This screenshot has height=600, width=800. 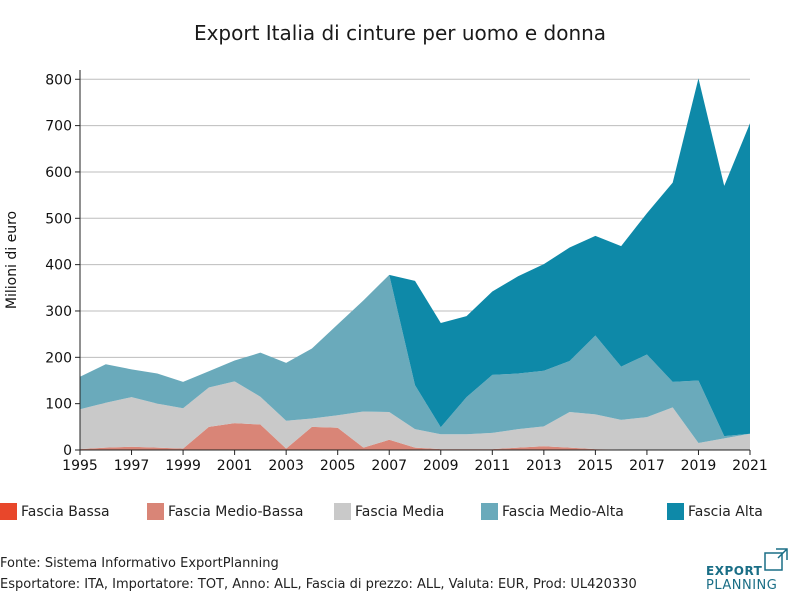 I want to click on area-fascia-medio-bassa, so click(x=415, y=436).